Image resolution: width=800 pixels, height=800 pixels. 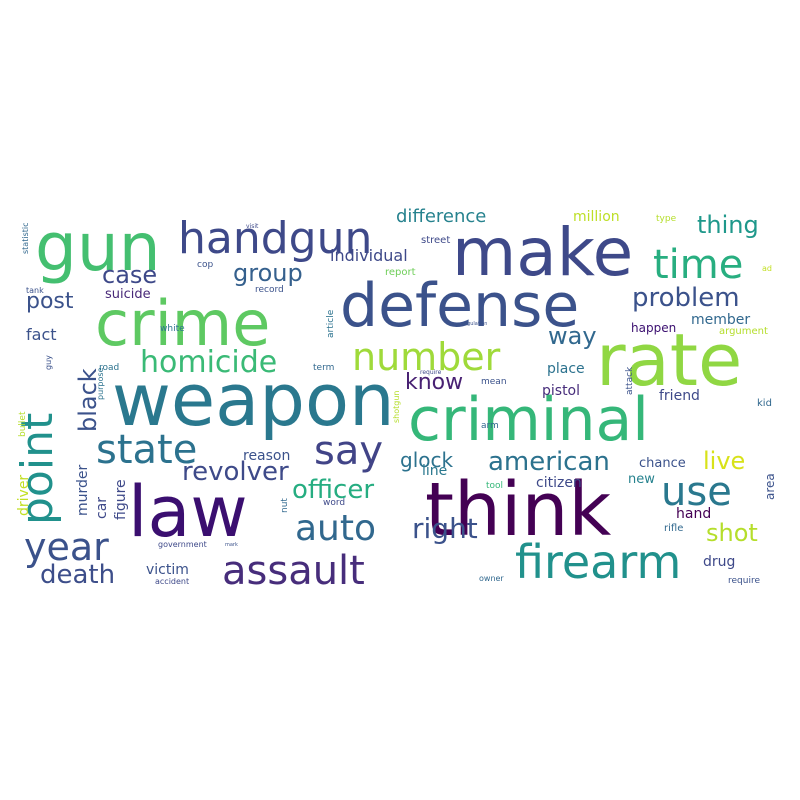 What do you see at coordinates (396, 407) in the screenshot?
I see `word-86: shotgun` at bounding box center [396, 407].